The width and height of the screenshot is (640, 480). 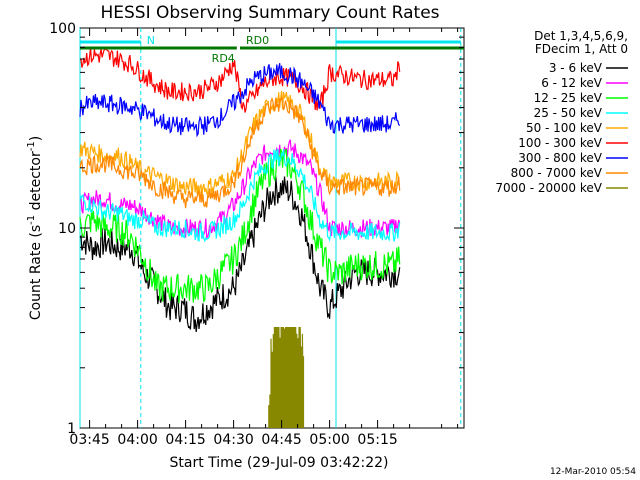 I want to click on legend-entry-label: 12 - 25 keV, so click(x=568, y=98).